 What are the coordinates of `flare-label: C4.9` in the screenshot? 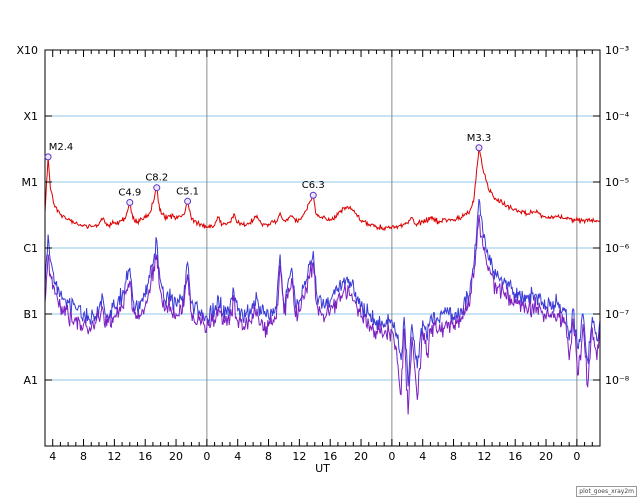 It's located at (129, 192).